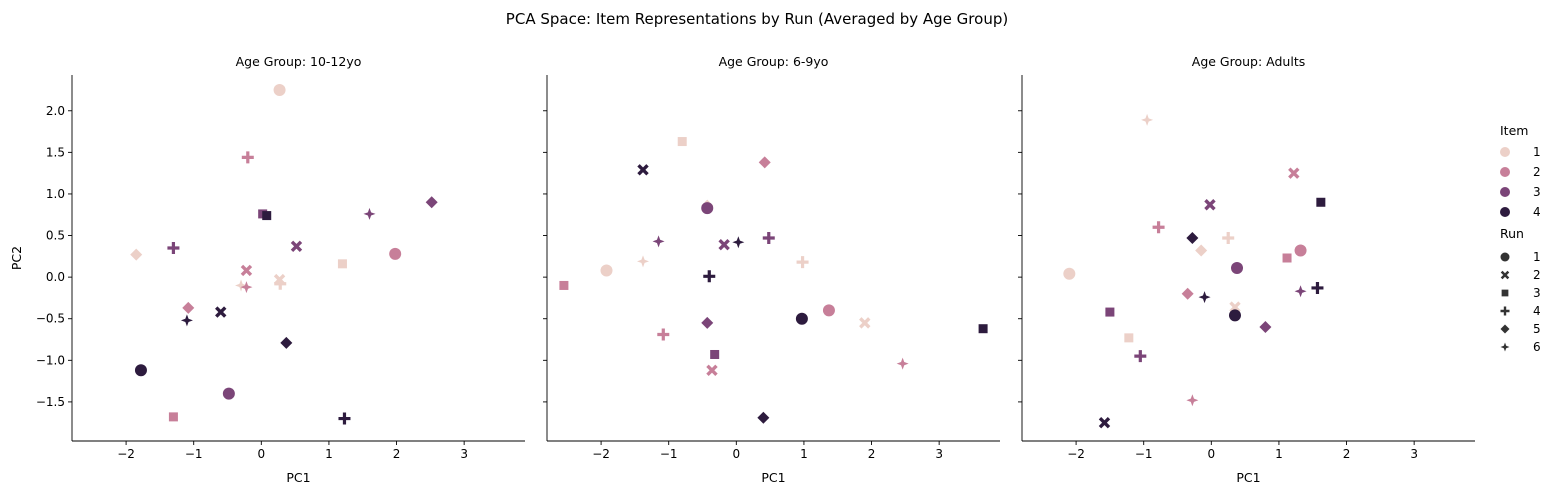 This screenshot has height=495, width=1553. I want to click on legend-label: 5, so click(1537, 329).